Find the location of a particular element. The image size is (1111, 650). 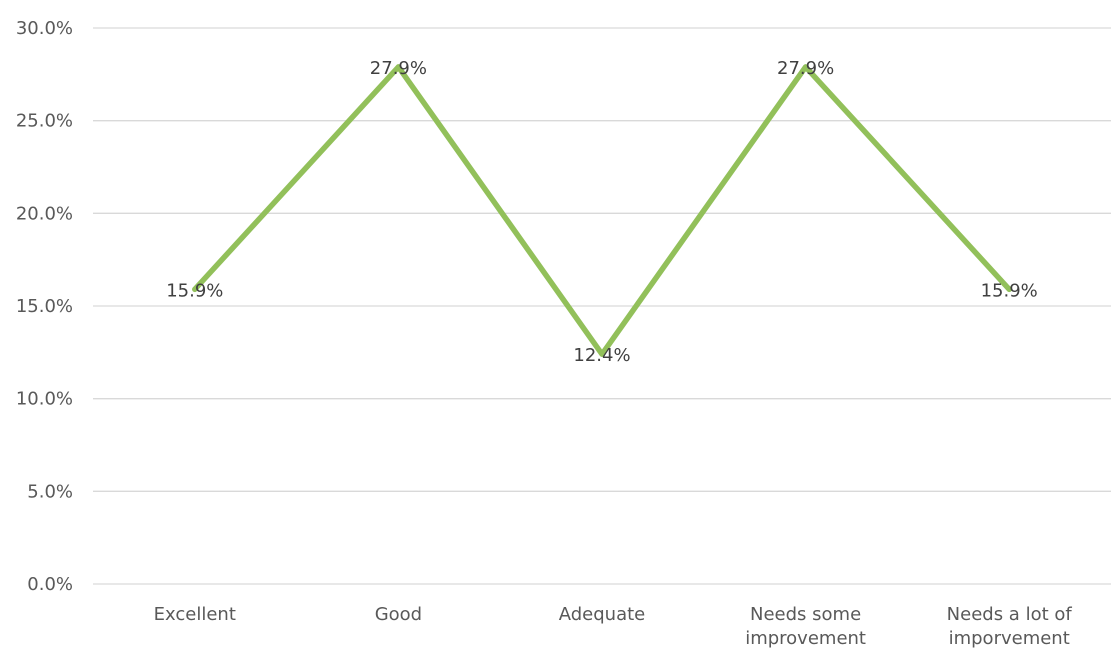

y-tick-label: 0.0% is located at coordinates (50, 584).